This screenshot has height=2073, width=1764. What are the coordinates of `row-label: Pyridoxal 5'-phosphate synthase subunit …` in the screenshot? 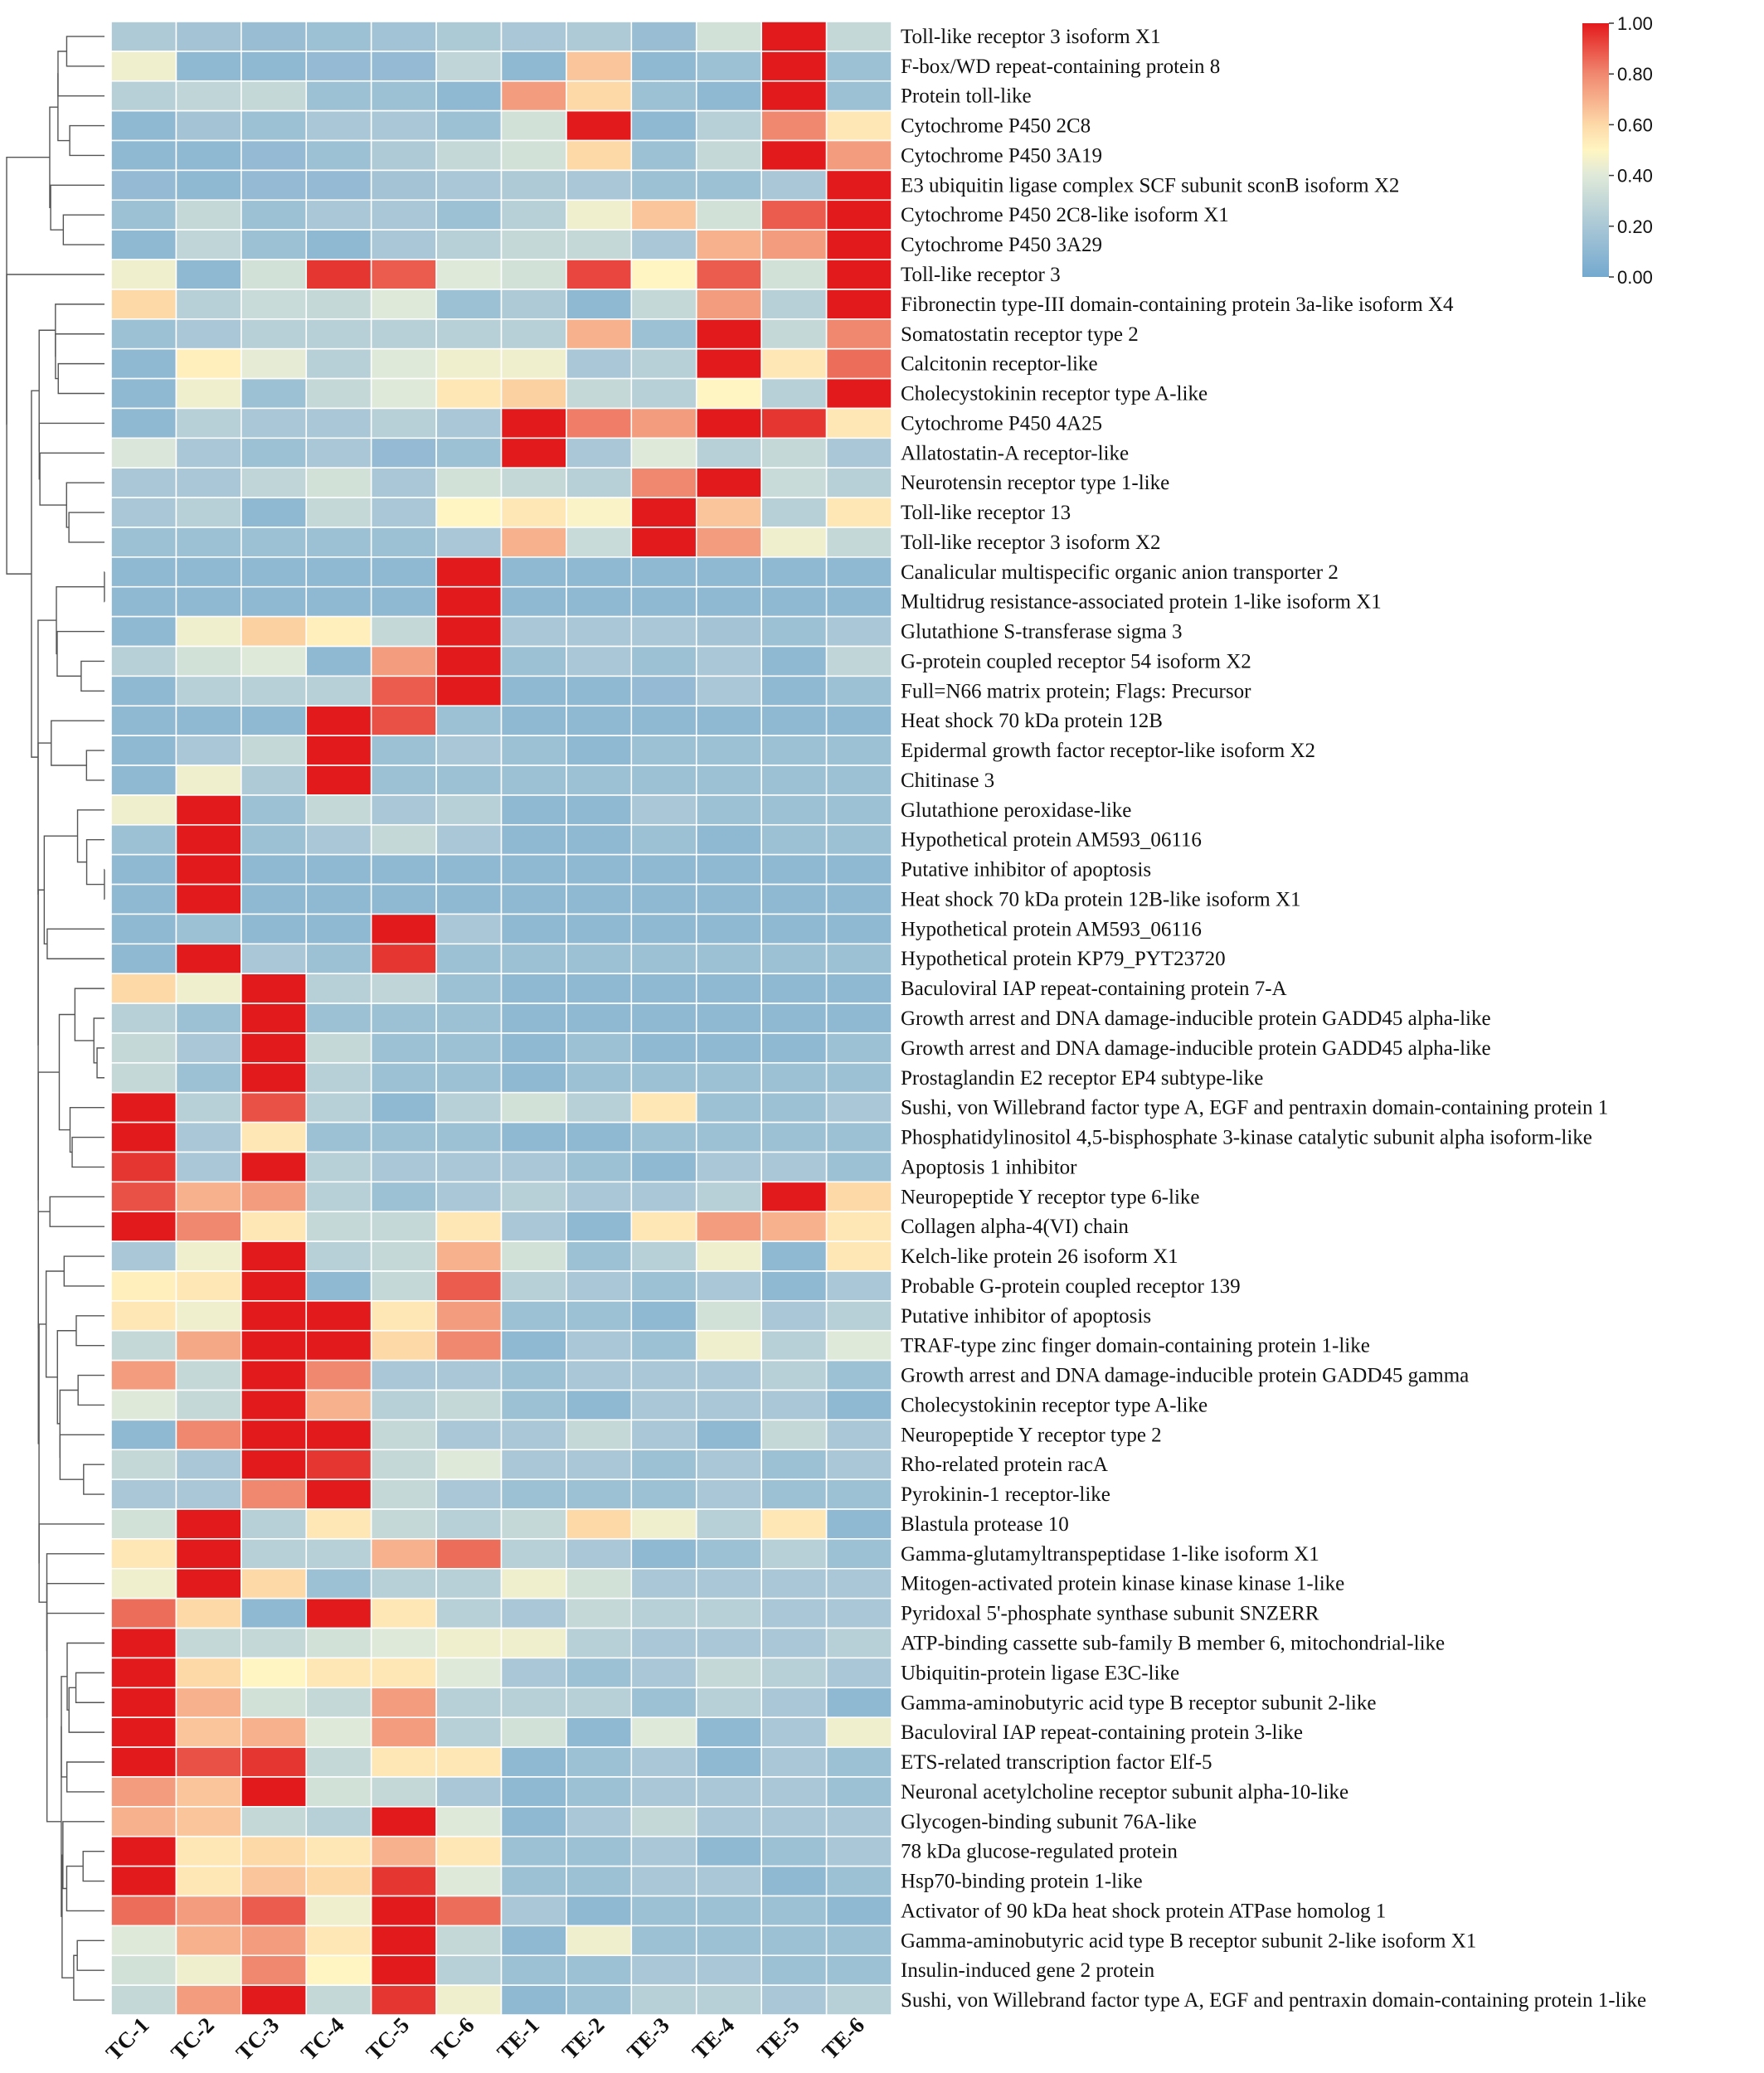 It's located at (1110, 1614).